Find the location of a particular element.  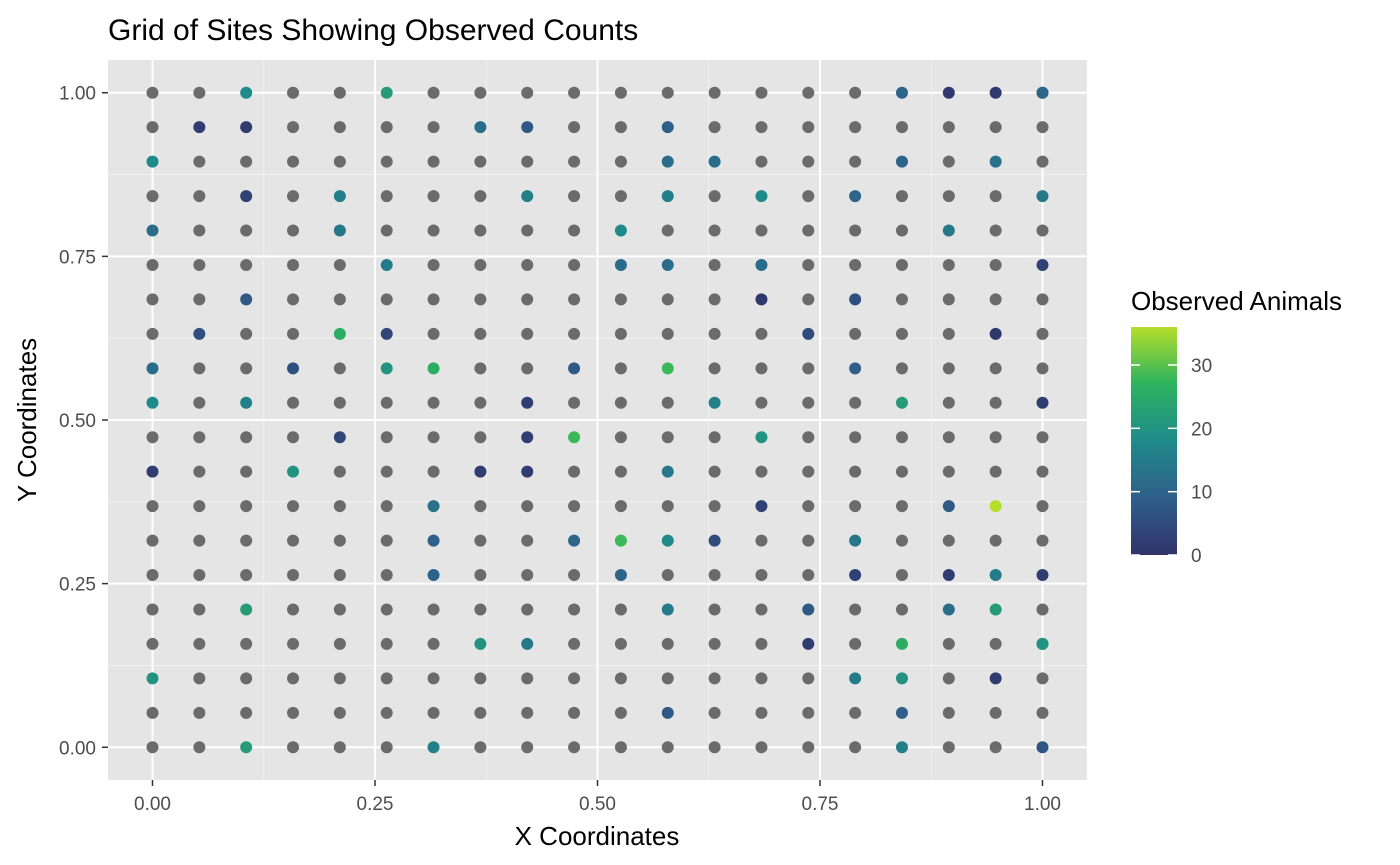

chart-title: Grid of Sites Showing Observed Counts is located at coordinates (373, 30).